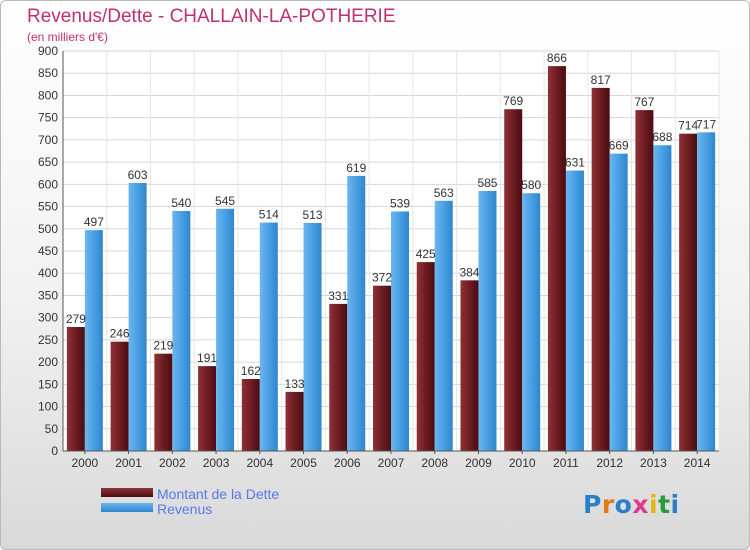 Image resolution: width=750 pixels, height=550 pixels. I want to click on proxiti-logo: Proxiti, so click(631, 504).